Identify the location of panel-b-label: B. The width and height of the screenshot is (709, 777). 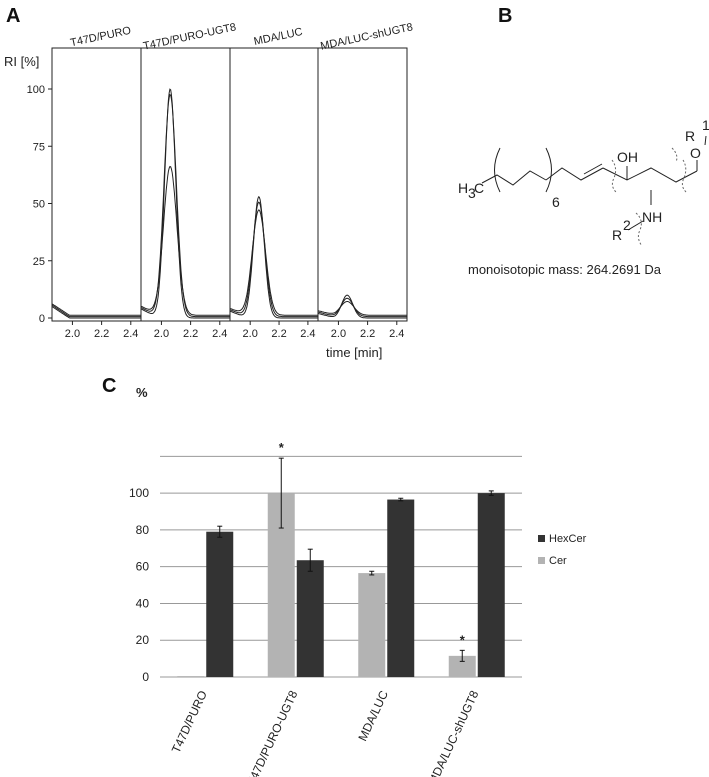
(505, 16).